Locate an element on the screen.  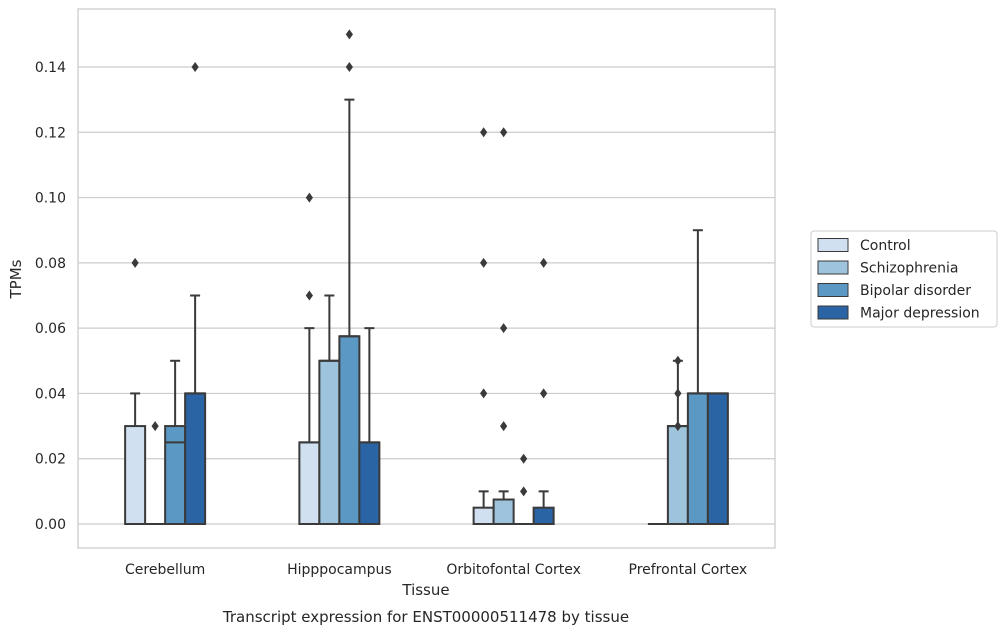
x-tick-label: Cerebellum is located at coordinates (165, 570).